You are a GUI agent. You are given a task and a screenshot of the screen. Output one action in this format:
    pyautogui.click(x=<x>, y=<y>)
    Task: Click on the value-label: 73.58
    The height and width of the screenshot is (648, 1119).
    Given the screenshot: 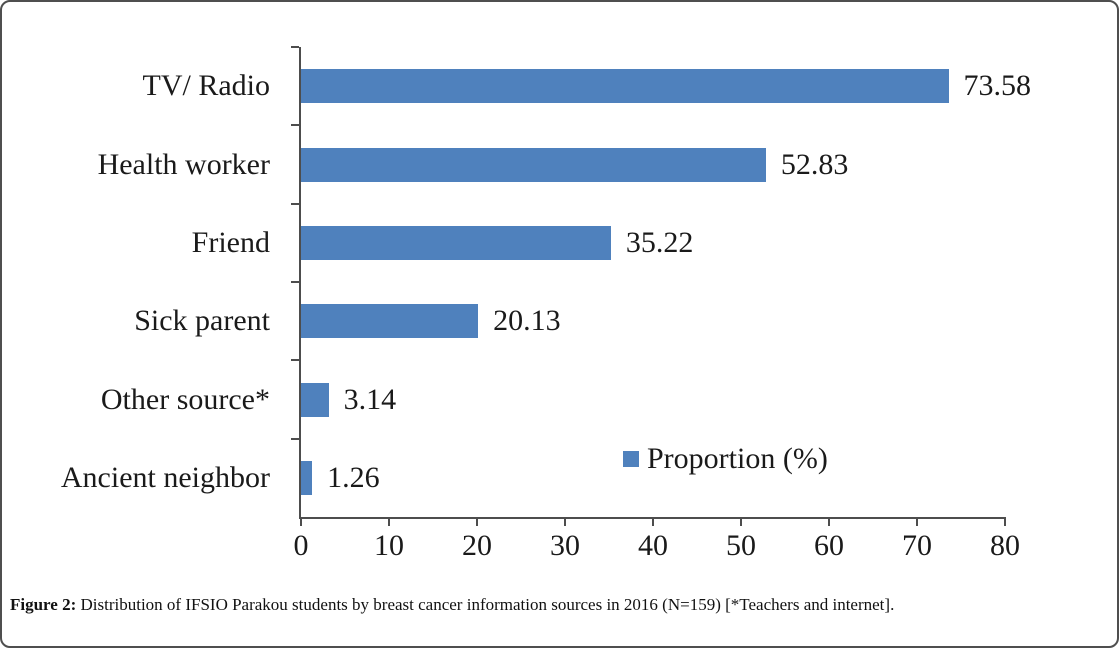 What is the action you would take?
    pyautogui.click(x=997, y=86)
    